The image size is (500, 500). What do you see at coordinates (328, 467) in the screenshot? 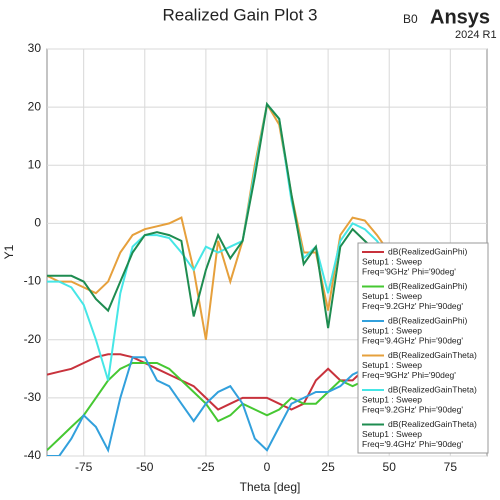
I see `x-tick-label: 25` at bounding box center [328, 467].